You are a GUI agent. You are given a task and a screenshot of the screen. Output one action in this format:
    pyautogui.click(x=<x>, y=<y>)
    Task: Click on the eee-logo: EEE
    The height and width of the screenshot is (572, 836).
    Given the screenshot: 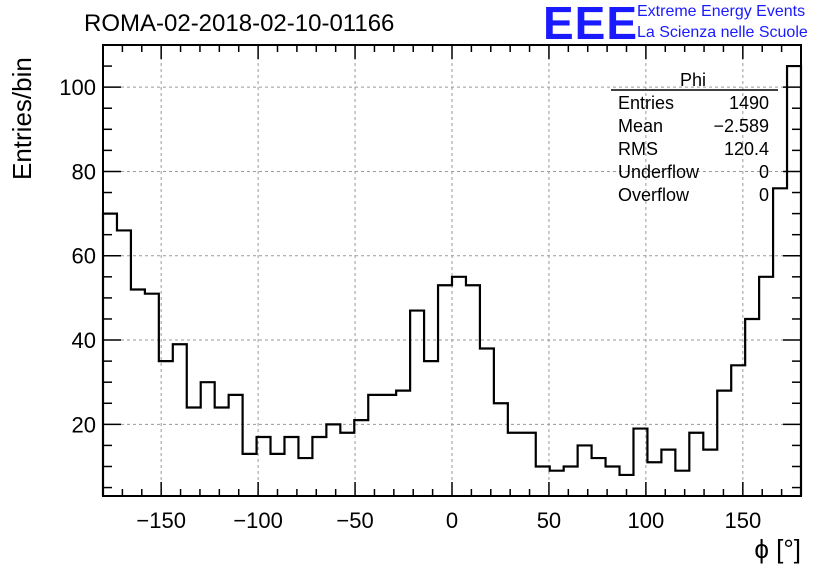 What is the action you would take?
    pyautogui.click(x=591, y=24)
    